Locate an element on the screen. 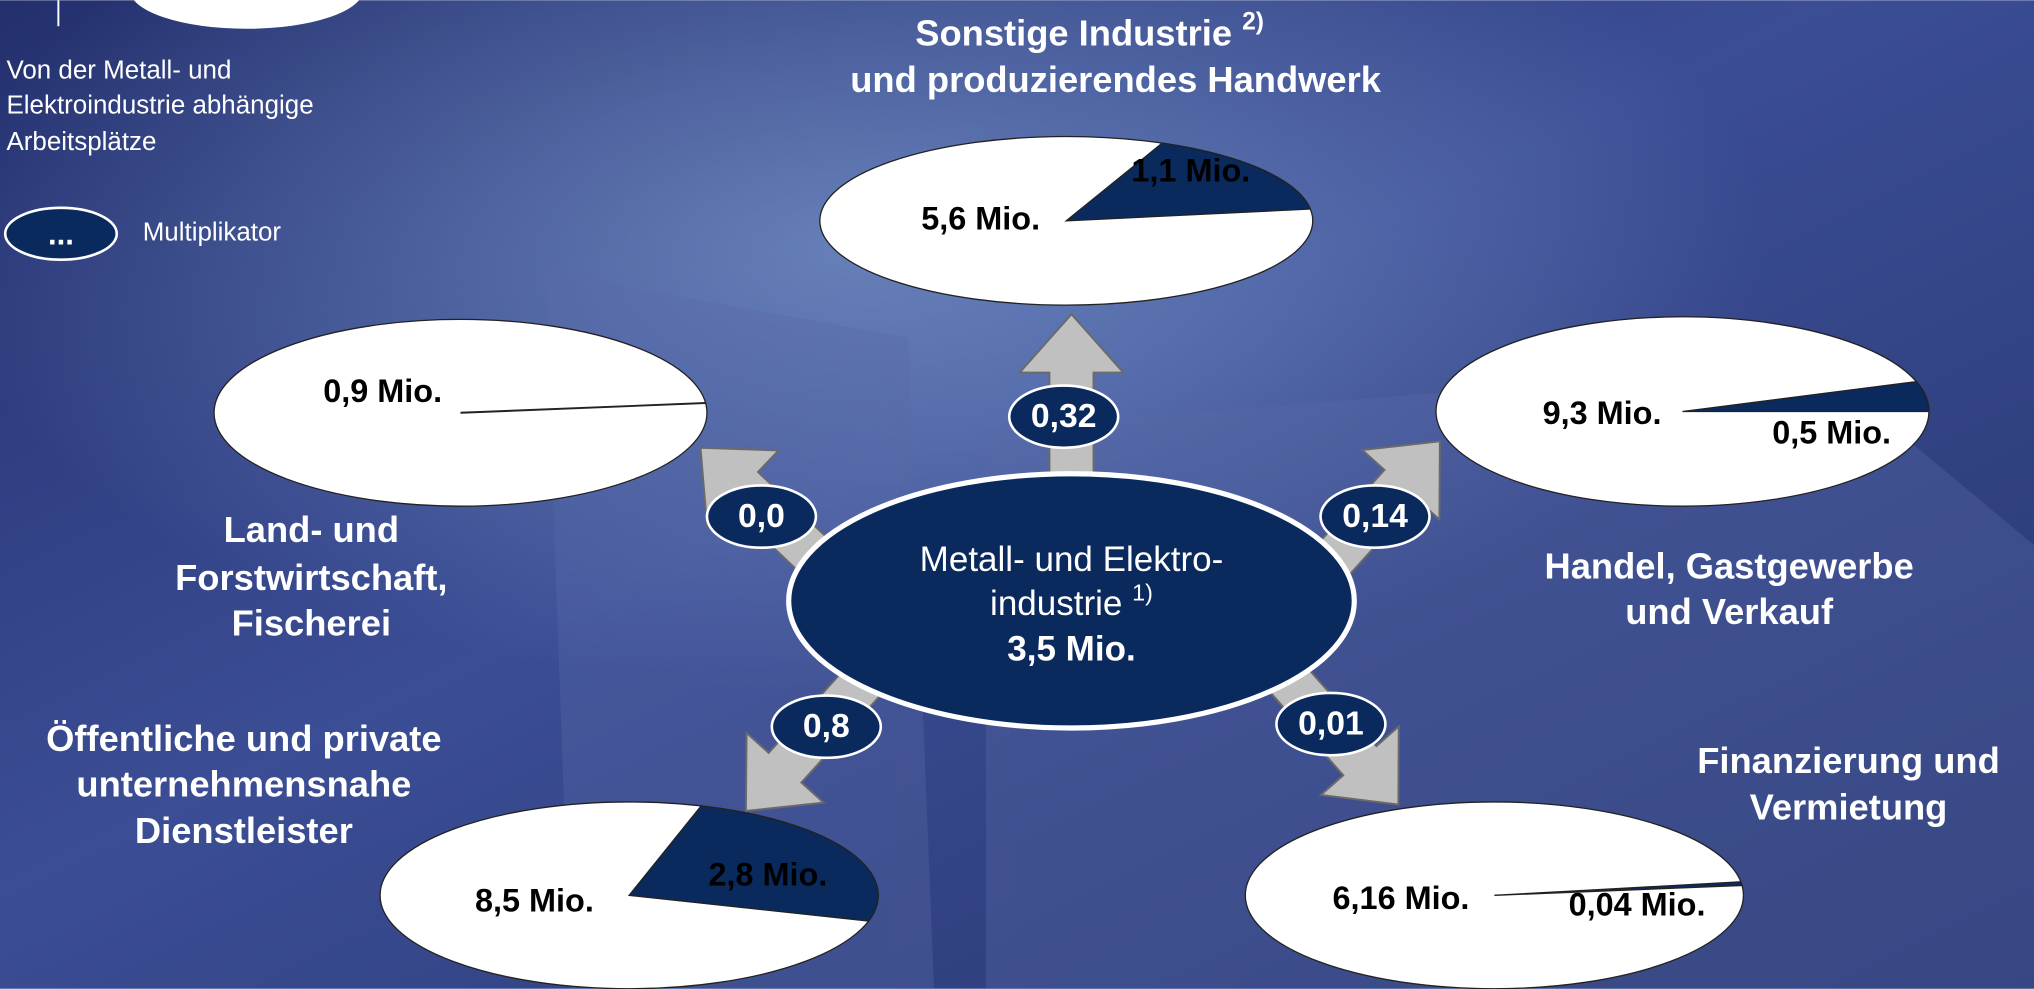 This screenshot has width=2034, height=989. legend-text: Elektroindustrie abhängige is located at coordinates (159, 105).